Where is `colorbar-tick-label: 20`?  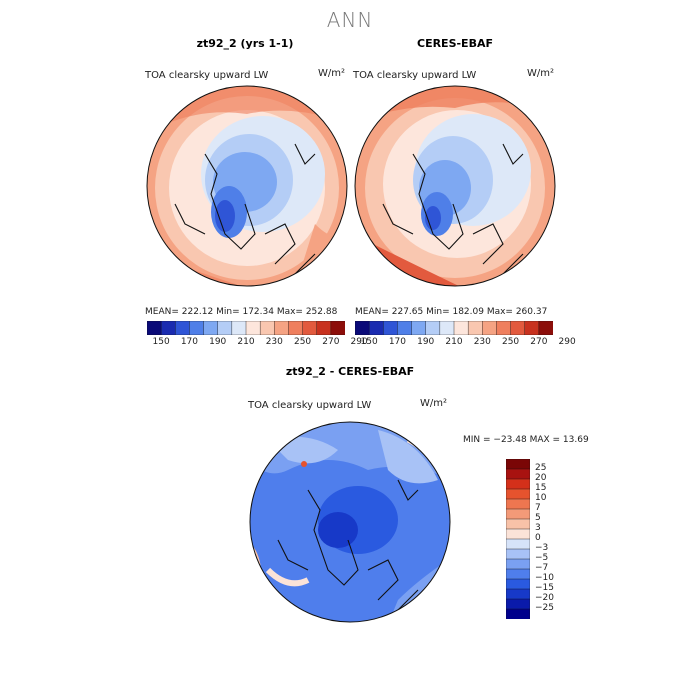 colorbar-tick-label: 20 is located at coordinates (541, 478).